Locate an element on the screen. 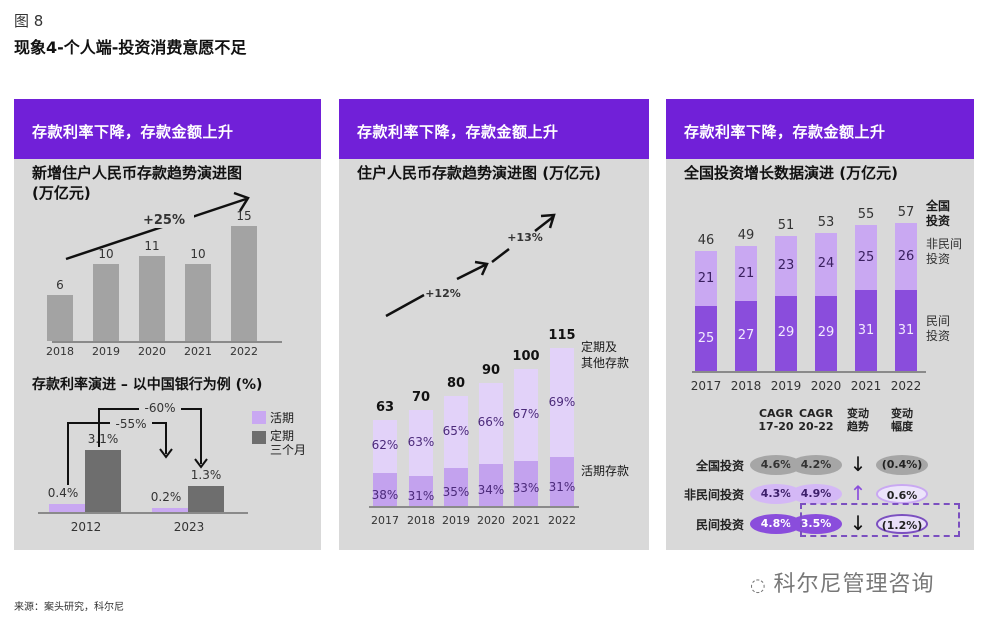 The image size is (988, 624). rate-change-arrows-icon is located at coordinates (137, 446).